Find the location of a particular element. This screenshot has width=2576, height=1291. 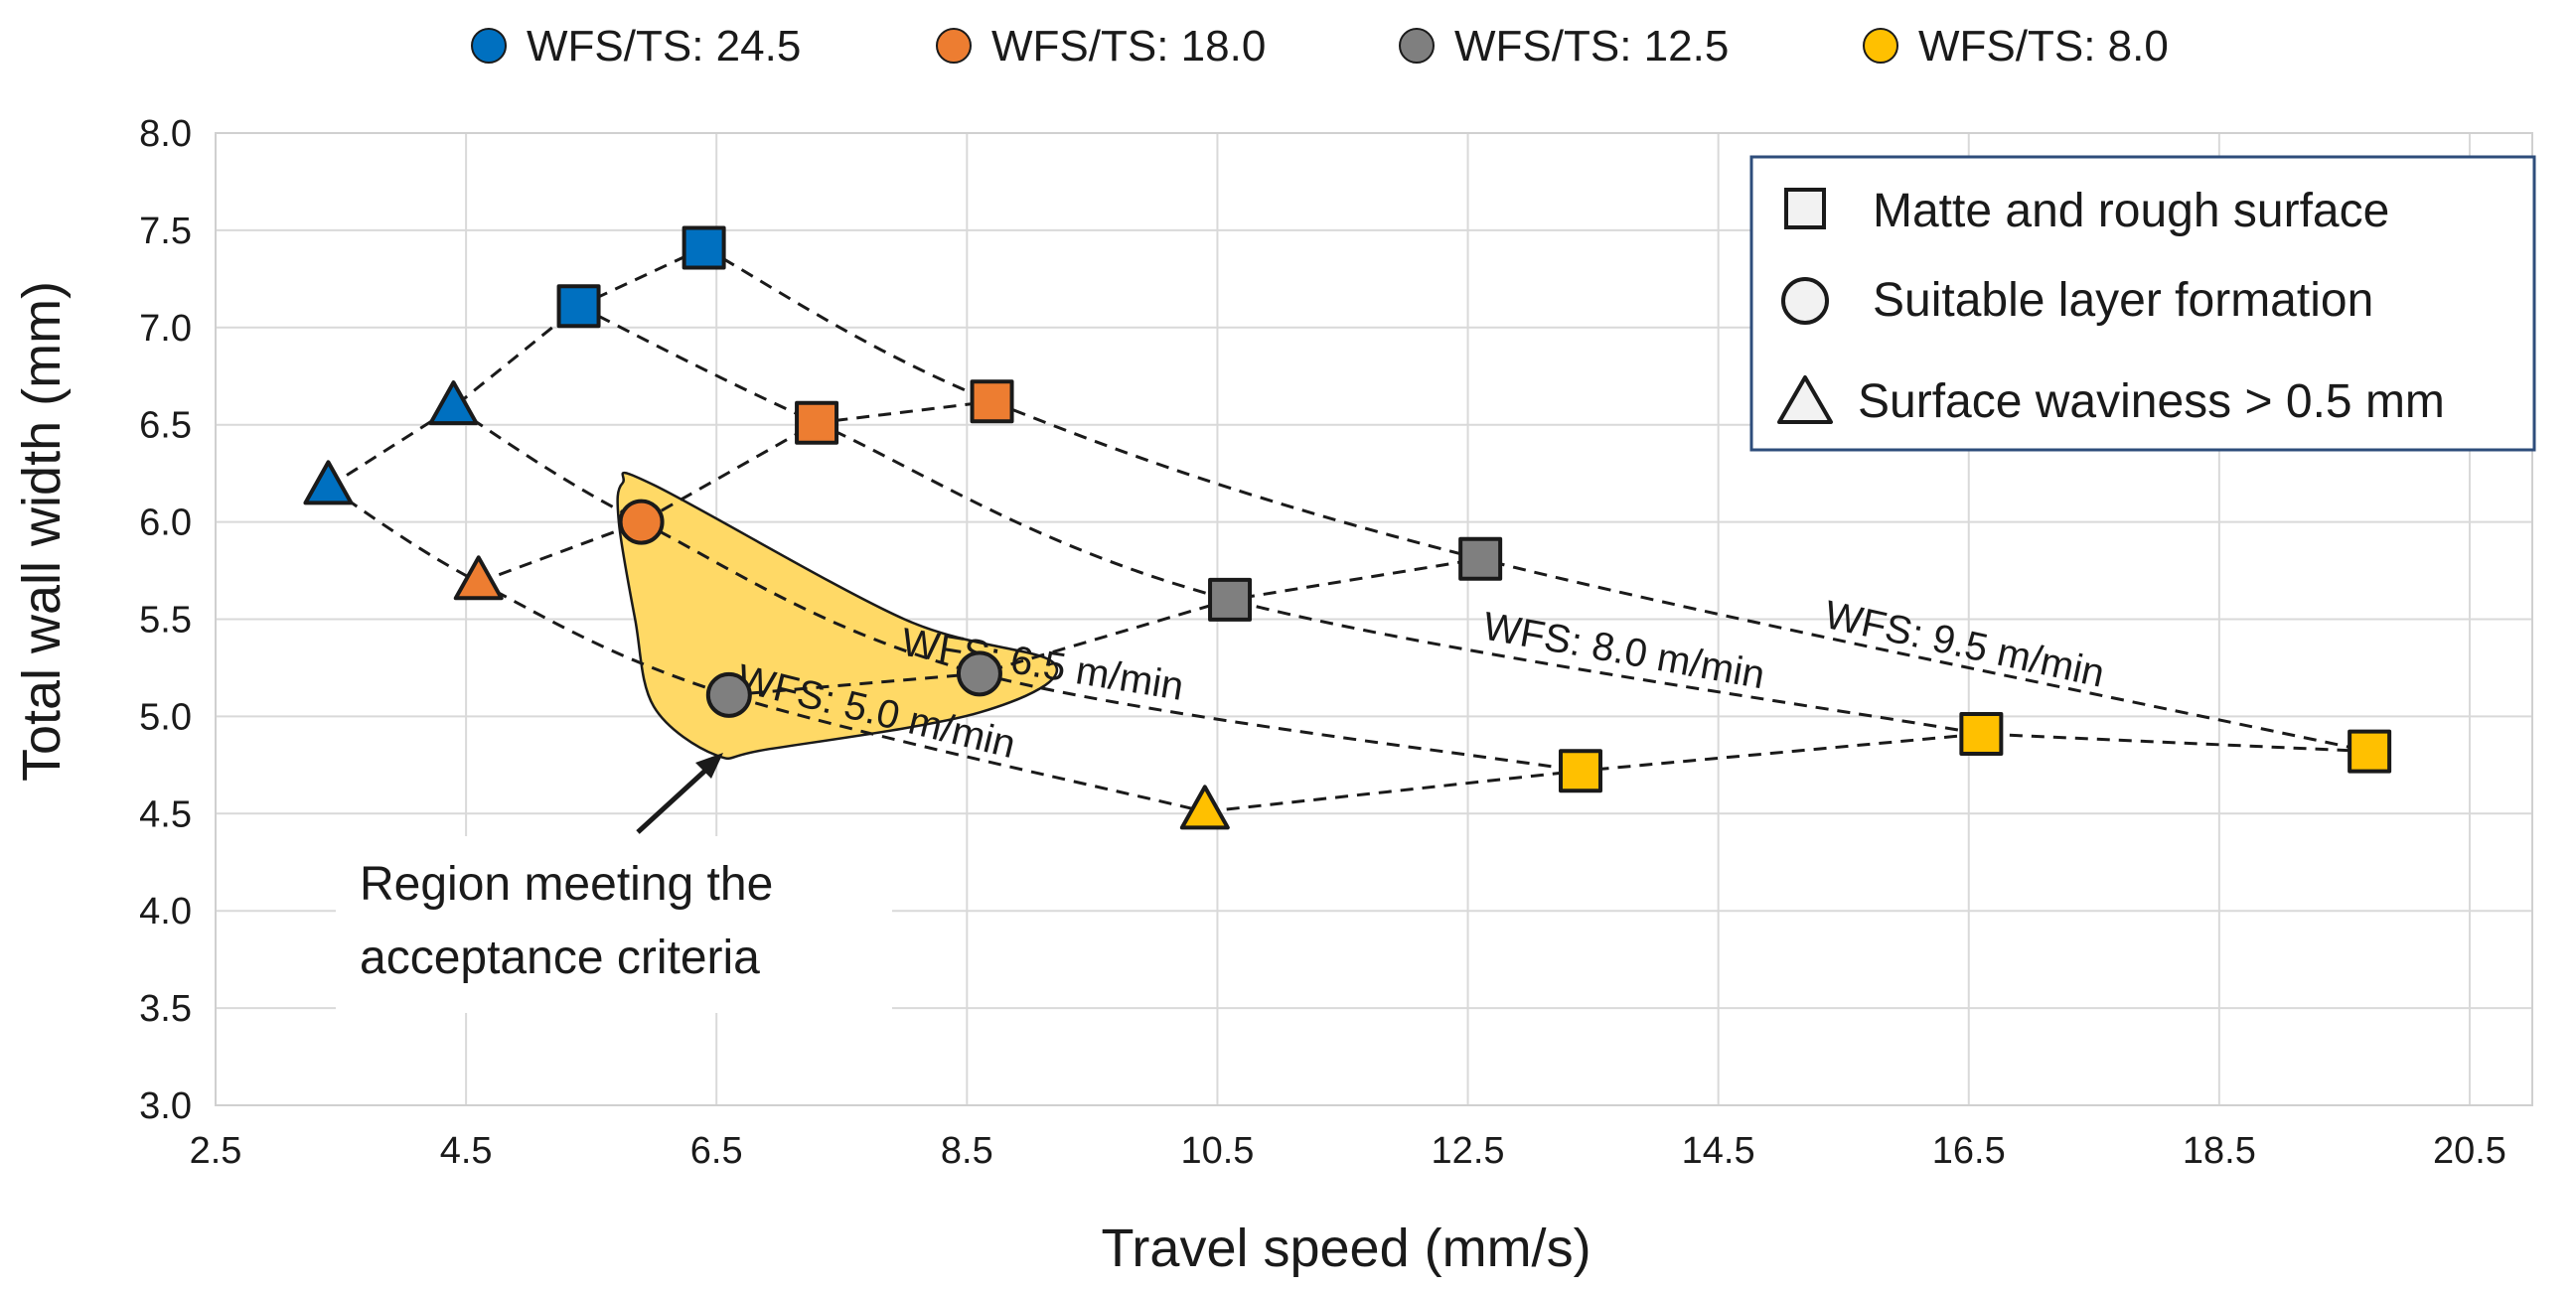

y-tick-label: 7.5 is located at coordinates (166, 232).